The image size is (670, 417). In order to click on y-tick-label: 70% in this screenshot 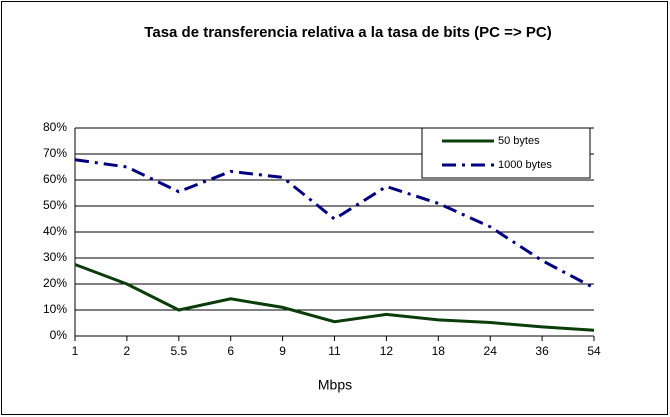, I will do `click(55, 153)`.